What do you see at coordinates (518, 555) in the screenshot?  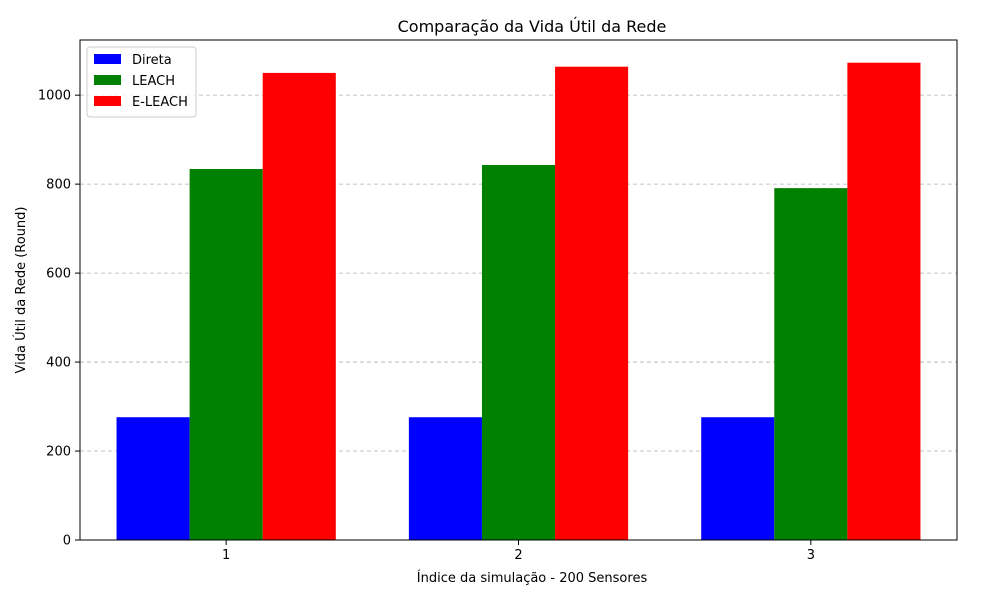 I see `x-tick-label: 2` at bounding box center [518, 555].